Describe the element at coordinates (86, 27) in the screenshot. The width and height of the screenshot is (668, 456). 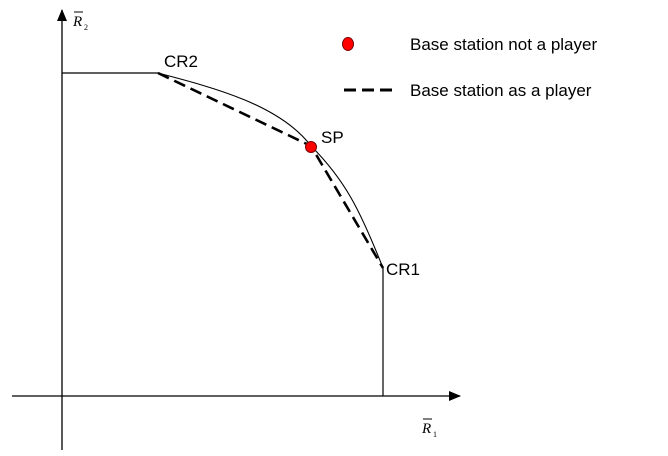
I see `y-axis-label-subscript: 2` at that location.